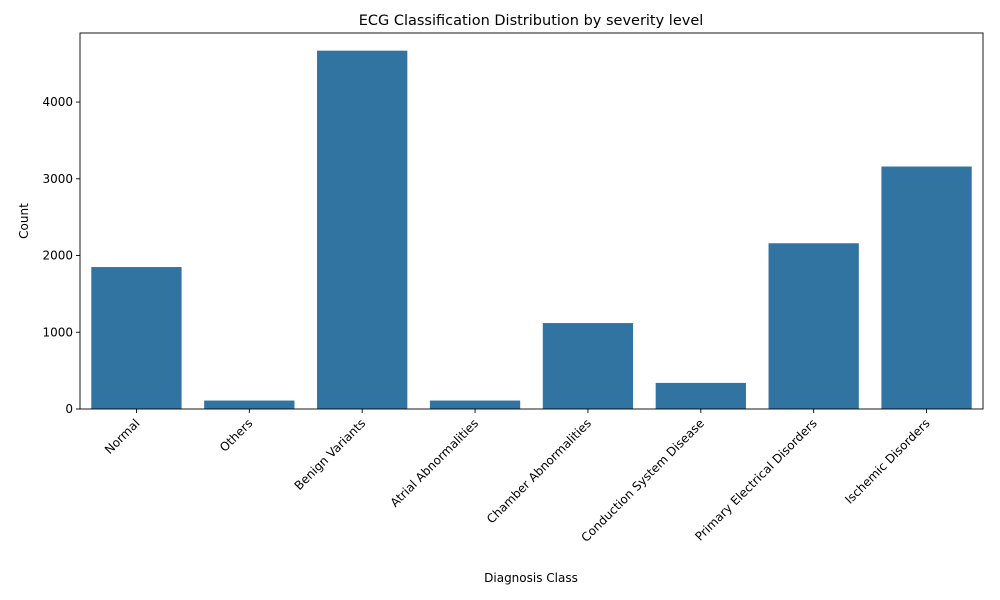 The image size is (1000, 600). I want to click on x-tick-label: Normal, so click(122, 436).